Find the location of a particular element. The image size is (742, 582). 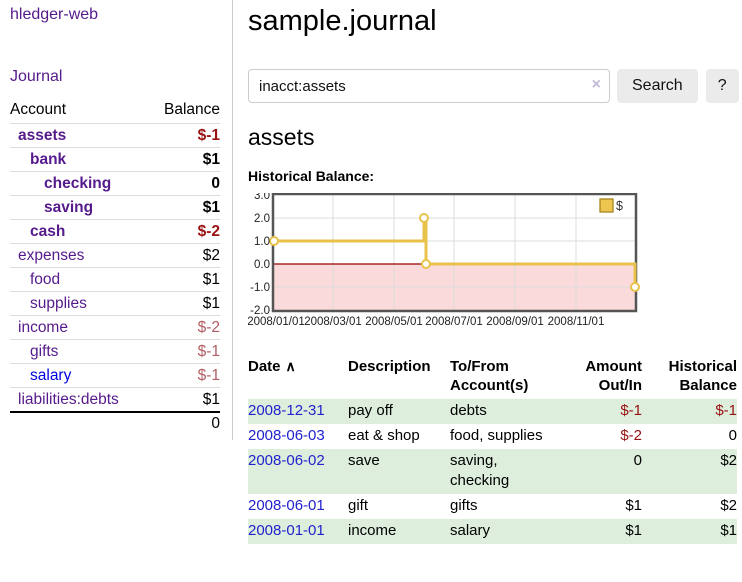

column-header-accounts: To/From Account(s) is located at coordinates (489, 376).